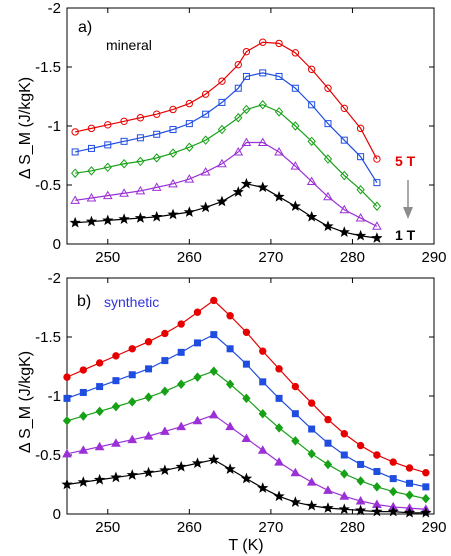  What do you see at coordinates (405, 235) in the screenshot?
I see `field-low-label: 1 T` at bounding box center [405, 235].